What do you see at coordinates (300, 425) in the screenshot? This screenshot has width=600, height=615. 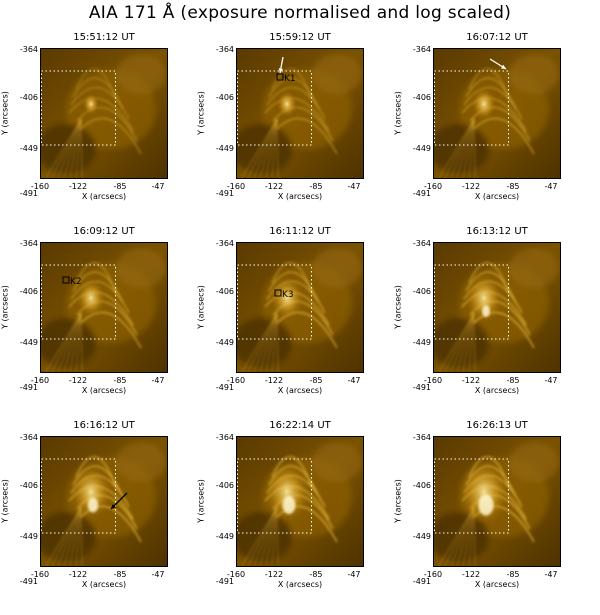 I see `panel-time: 16:22:14 UT` at bounding box center [300, 425].